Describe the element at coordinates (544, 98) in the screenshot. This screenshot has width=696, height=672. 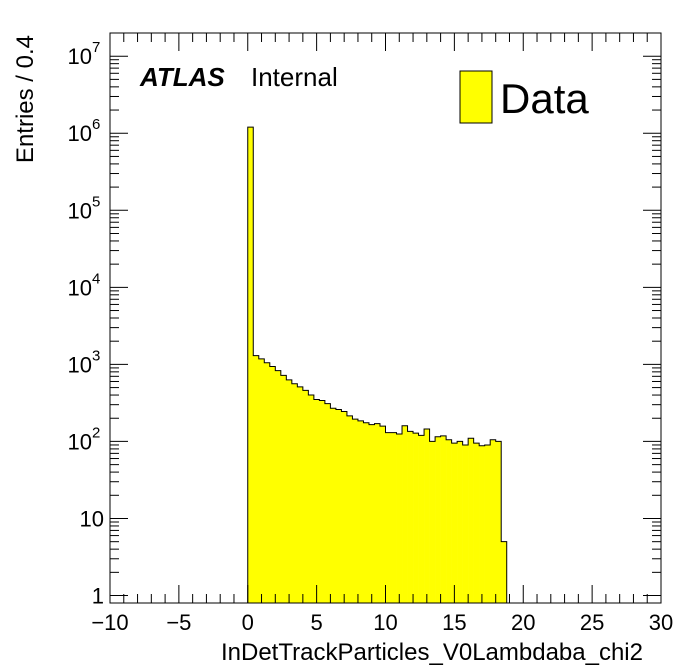
I see `legend-label: Data` at that location.